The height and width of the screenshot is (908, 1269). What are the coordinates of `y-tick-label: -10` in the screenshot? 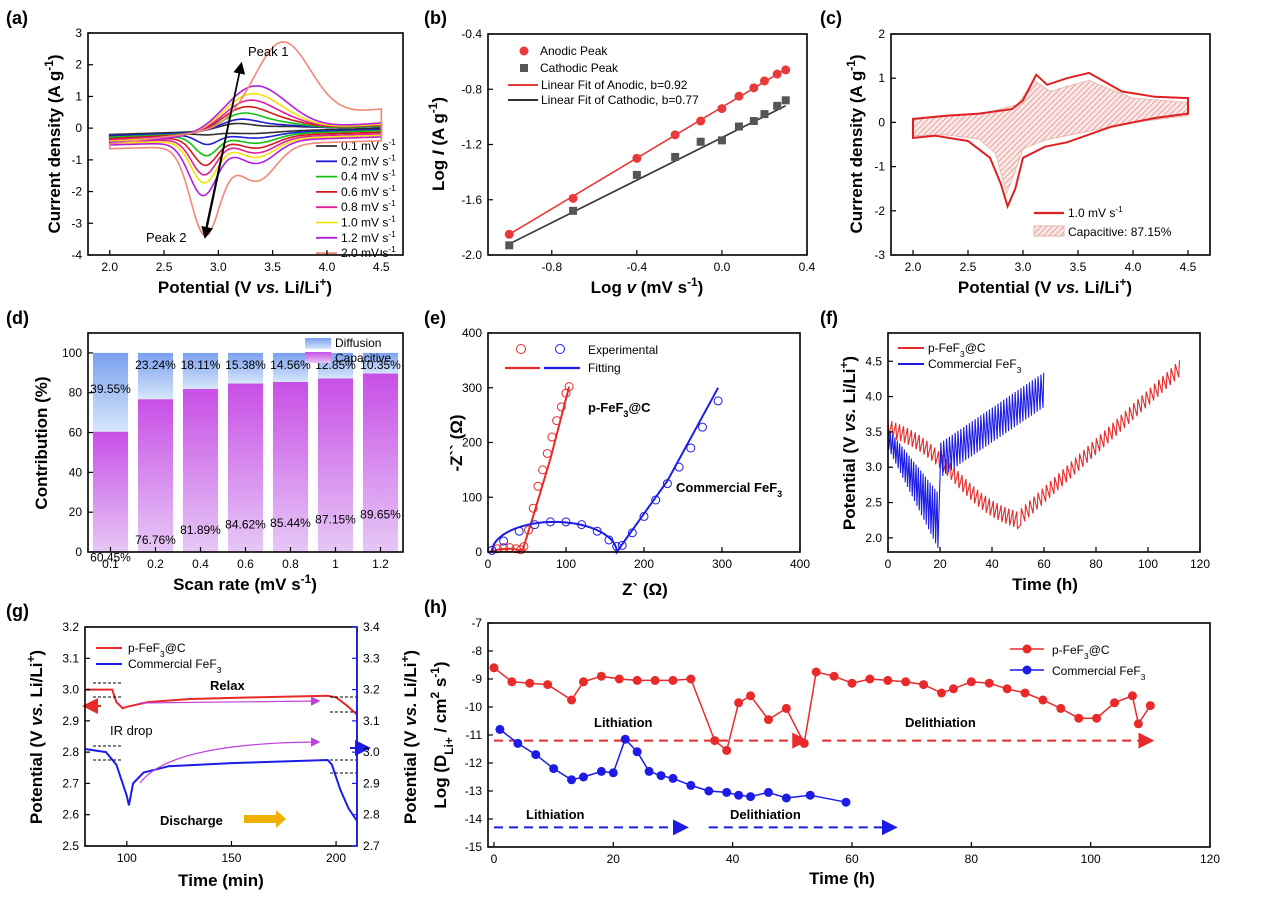 It's located at (474, 707).